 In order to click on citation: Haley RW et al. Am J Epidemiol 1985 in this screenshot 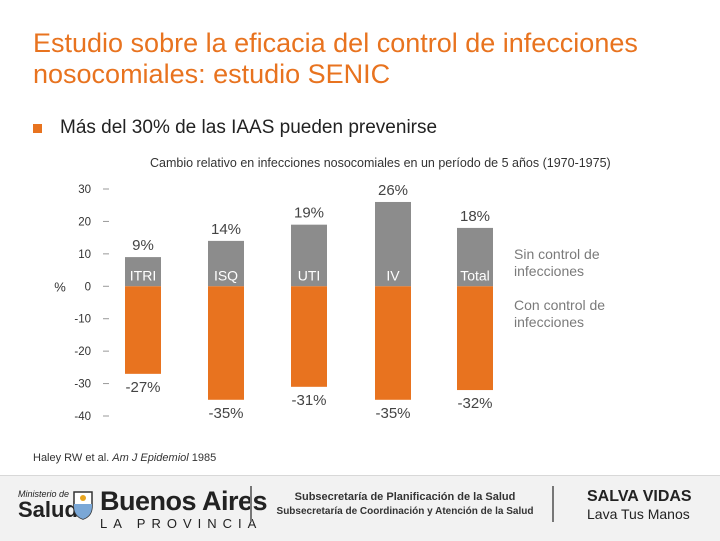, I will do `click(124, 458)`.